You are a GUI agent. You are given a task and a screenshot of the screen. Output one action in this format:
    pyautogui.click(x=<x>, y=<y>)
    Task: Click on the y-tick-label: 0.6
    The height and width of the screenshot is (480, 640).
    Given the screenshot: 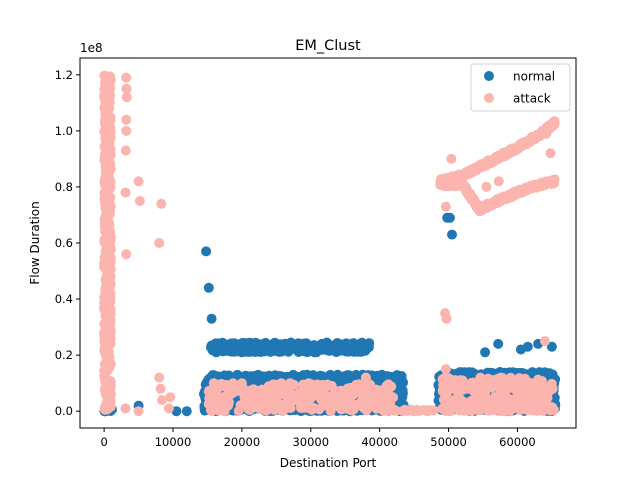 What is the action you would take?
    pyautogui.click(x=64, y=243)
    